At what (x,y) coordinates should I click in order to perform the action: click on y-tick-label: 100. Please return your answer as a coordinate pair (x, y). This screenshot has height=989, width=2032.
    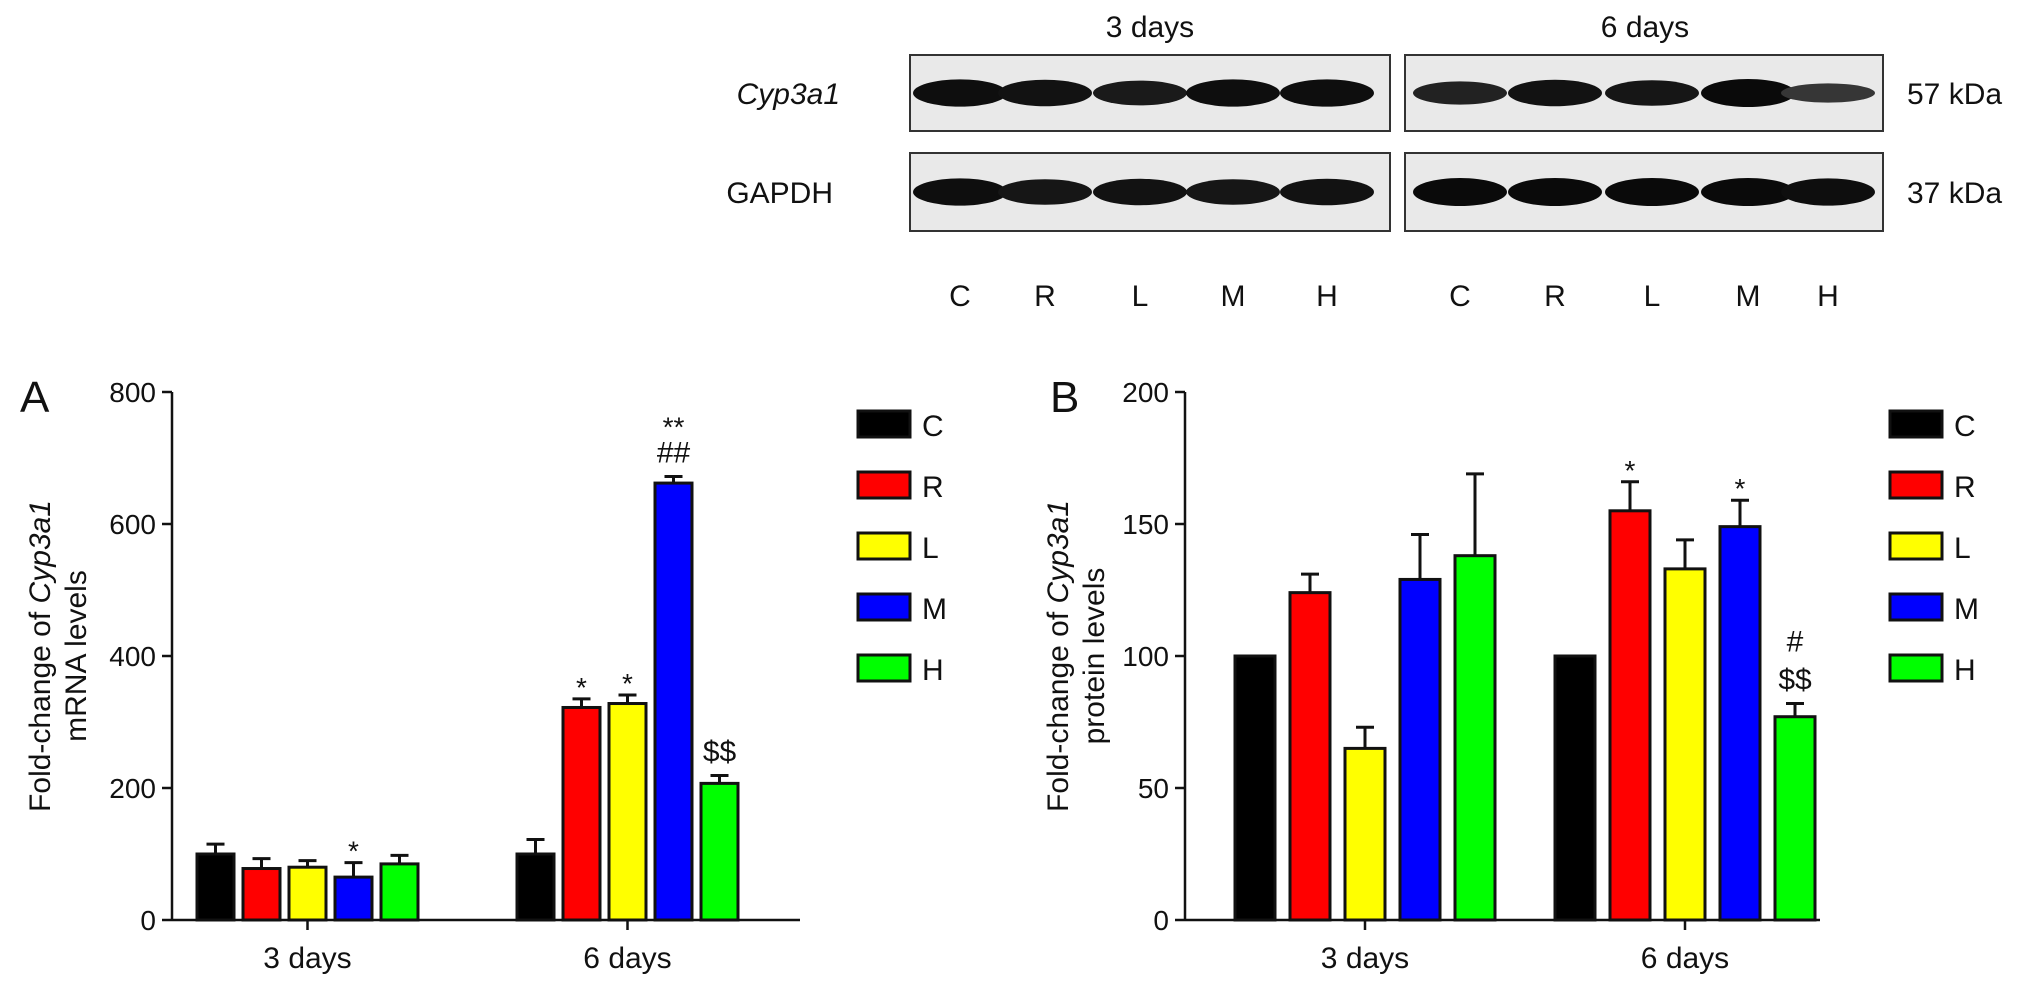
    Looking at the image, I should click on (1145, 656).